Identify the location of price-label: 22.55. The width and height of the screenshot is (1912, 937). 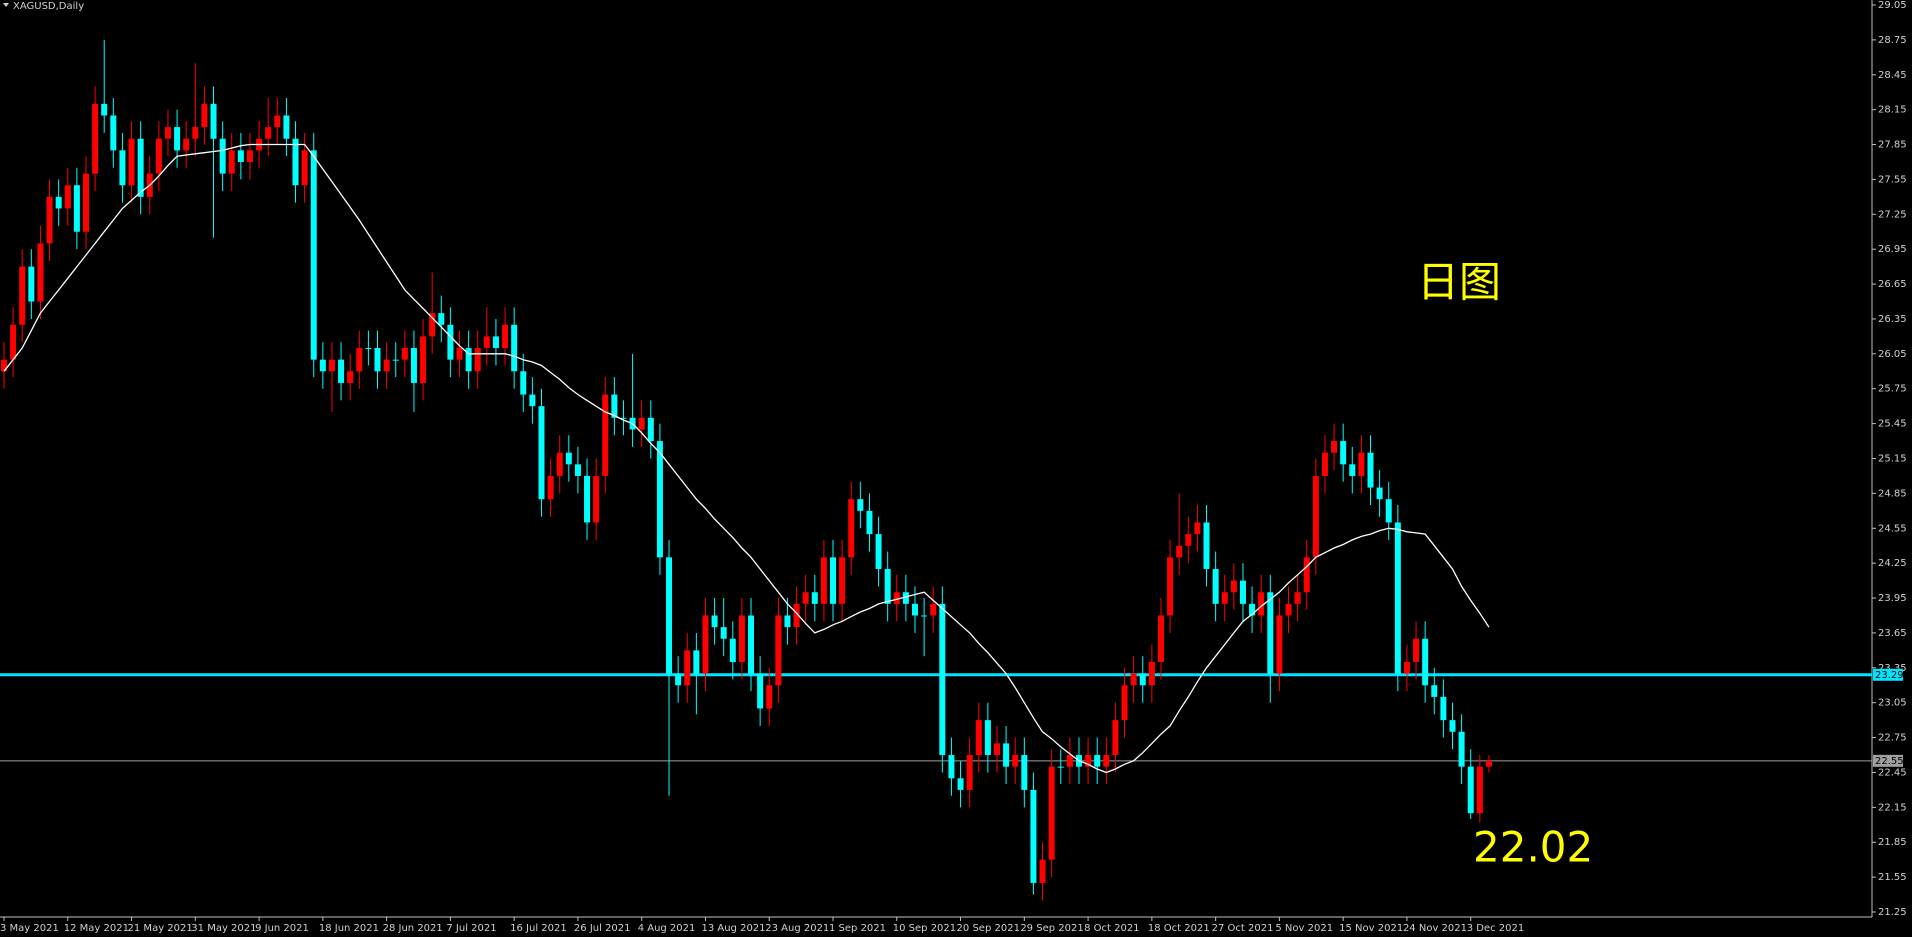
(1889, 761).